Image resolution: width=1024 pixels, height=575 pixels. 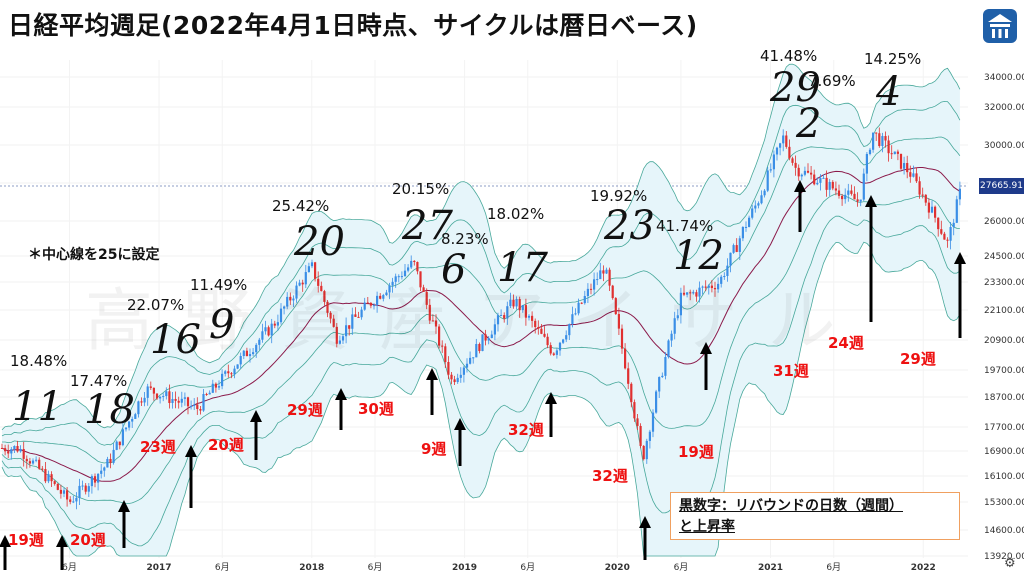 What do you see at coordinates (88, 540) in the screenshot?
I see `week-label: 20週` at bounding box center [88, 540].